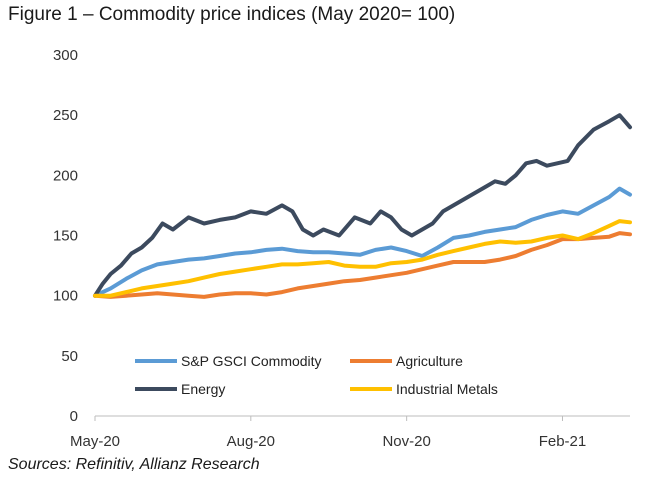 The image size is (650, 490). Describe the element at coordinates (447, 389) in the screenshot. I see `legend-label: Industrial Metals` at that location.